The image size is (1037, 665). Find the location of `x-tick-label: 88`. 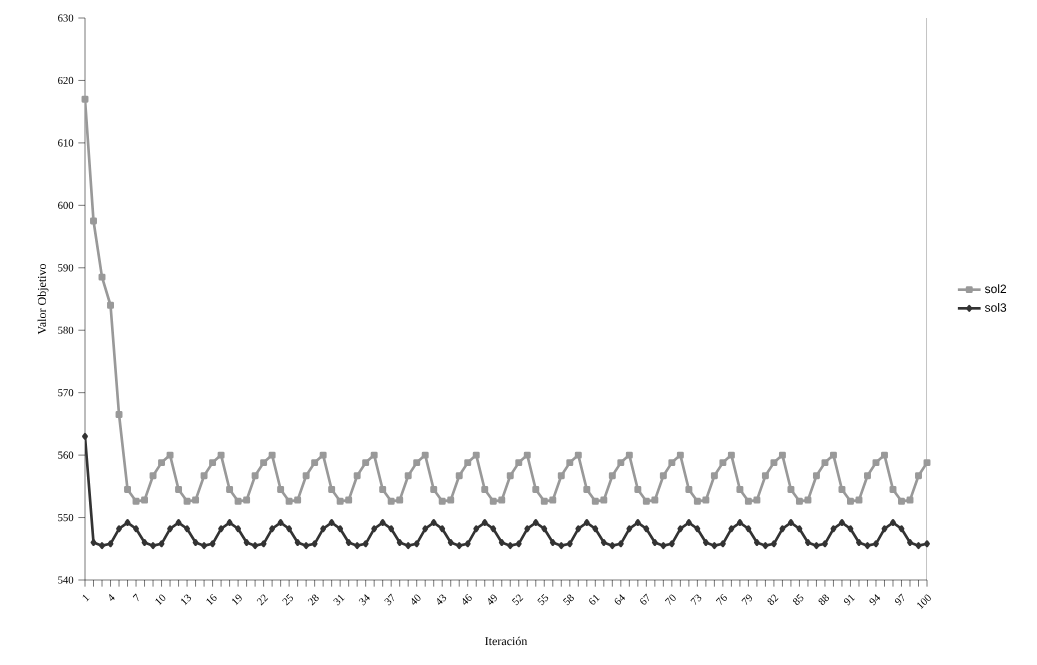

x-tick-label: 88 is located at coordinates (824, 599).